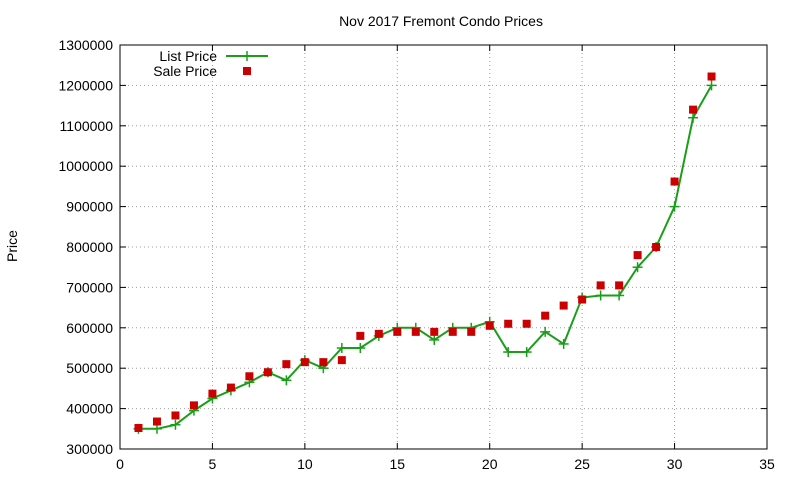 This screenshot has width=800, height=480. What do you see at coordinates (675, 464) in the screenshot?
I see `x-tick-label: 30` at bounding box center [675, 464].